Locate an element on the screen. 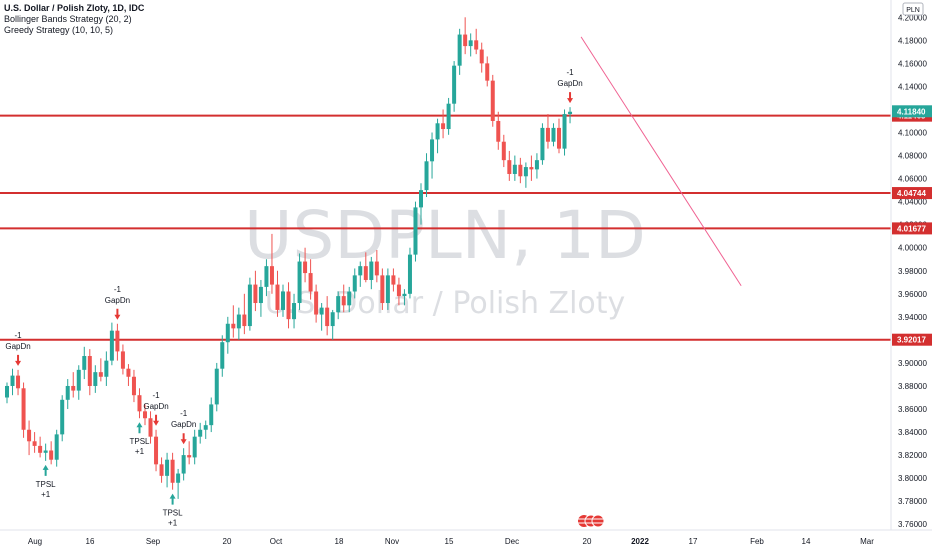 This screenshot has height=550, width=932. price-tick-label: 3.94000 is located at coordinates (912, 317).